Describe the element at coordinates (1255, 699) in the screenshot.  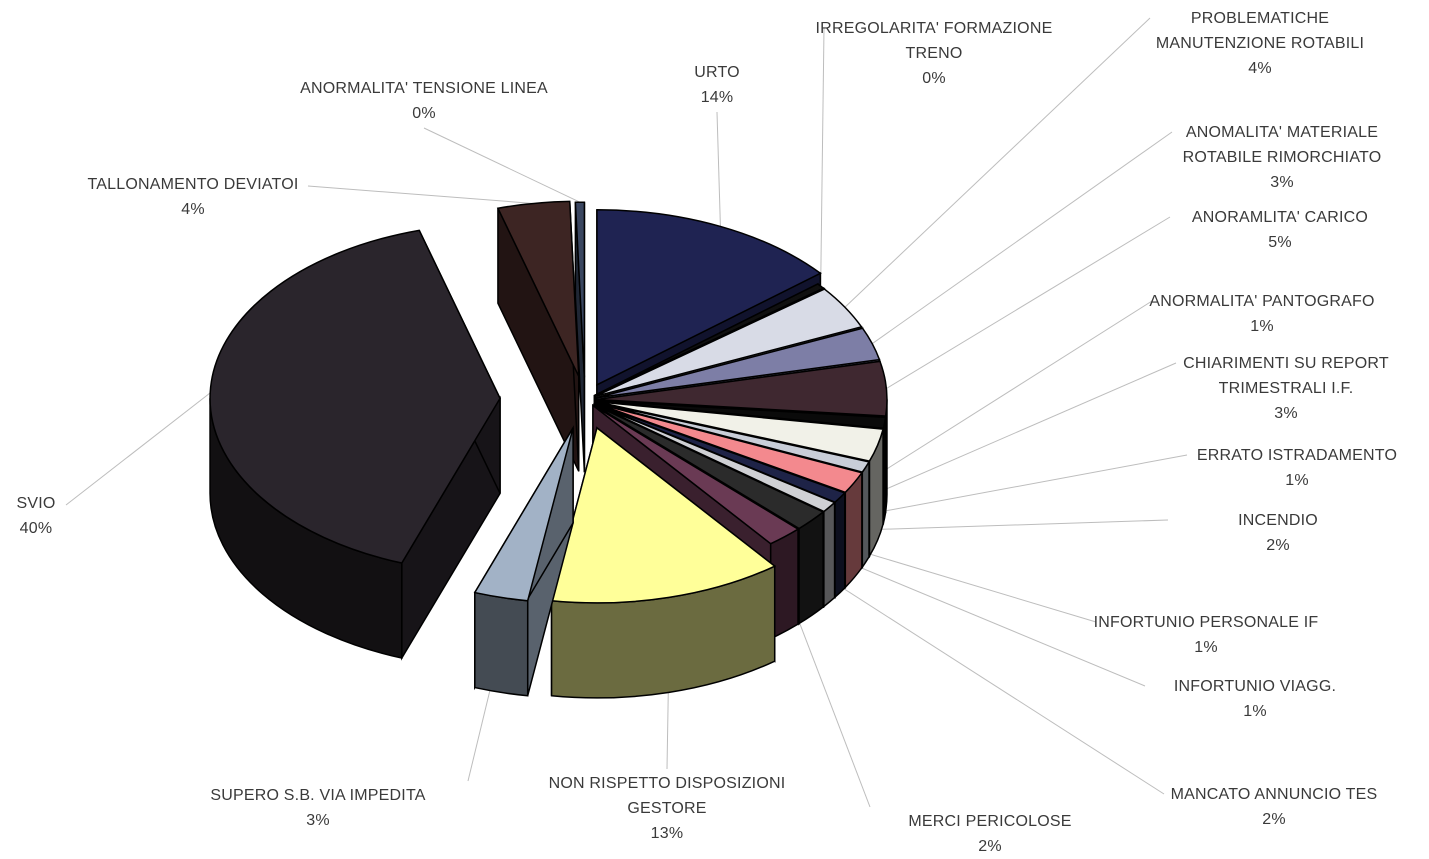
I see `slice-label: INFORTUNIO VIAGG. 1%` at that location.